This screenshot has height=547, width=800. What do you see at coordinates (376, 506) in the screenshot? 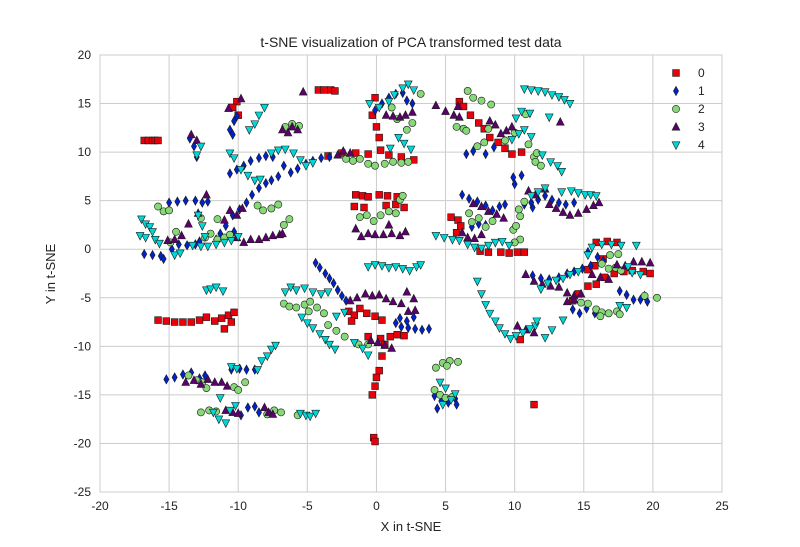
I see `x-tick-label: 0` at bounding box center [376, 506].